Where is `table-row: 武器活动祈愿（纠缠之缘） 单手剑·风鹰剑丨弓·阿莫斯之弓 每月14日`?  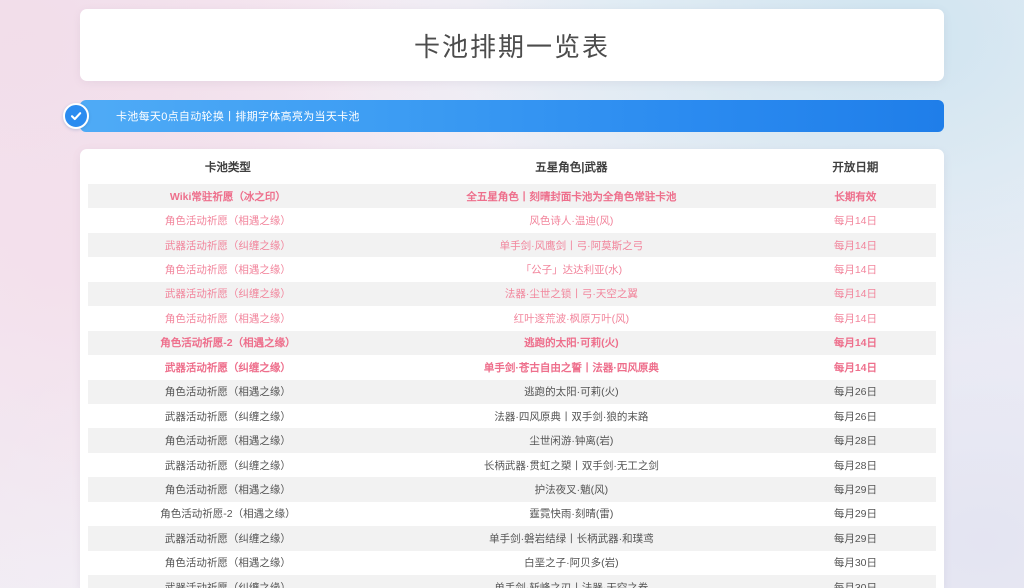
table-row: 武器活动祈愿（纠缠之缘） 单手剑·风鹰剑丨弓·阿莫斯之弓 每月14日 is located at coordinates (512, 245).